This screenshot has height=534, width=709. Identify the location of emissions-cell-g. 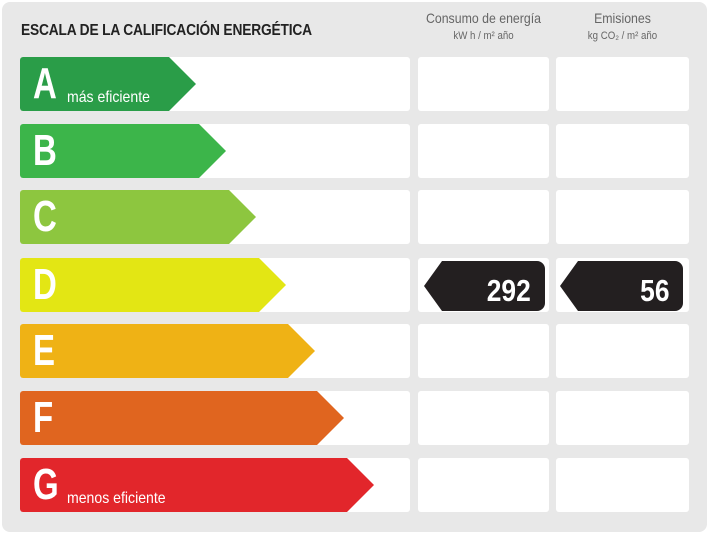
(622, 485).